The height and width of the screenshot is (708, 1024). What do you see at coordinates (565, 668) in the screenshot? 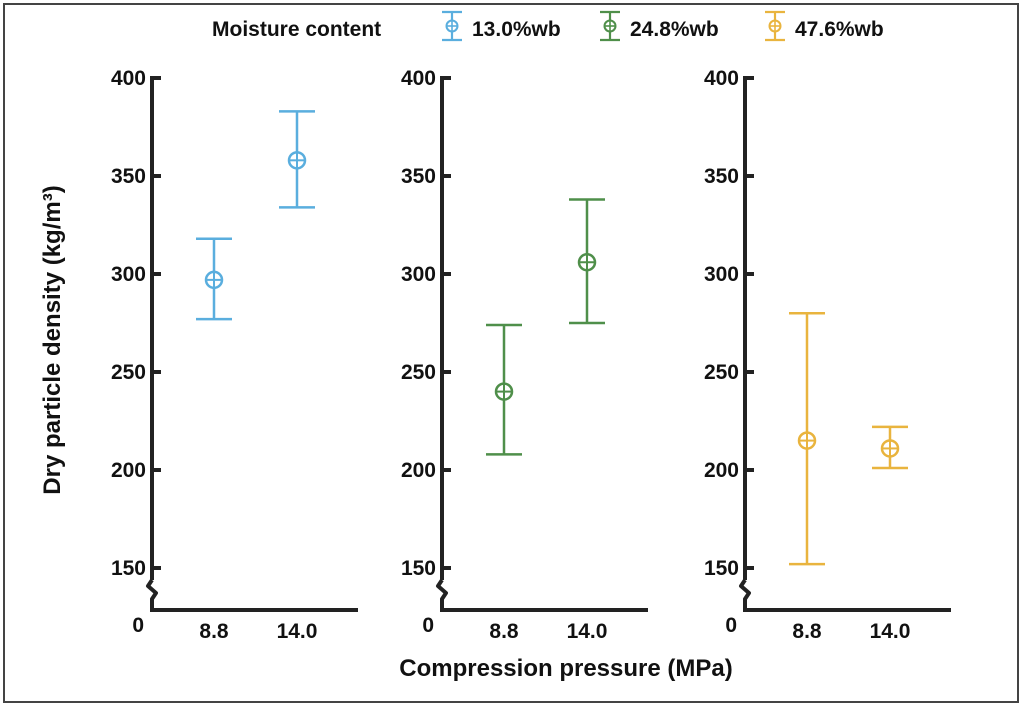
I see `x-axis-label: Compression pressure (MPa)` at bounding box center [565, 668].